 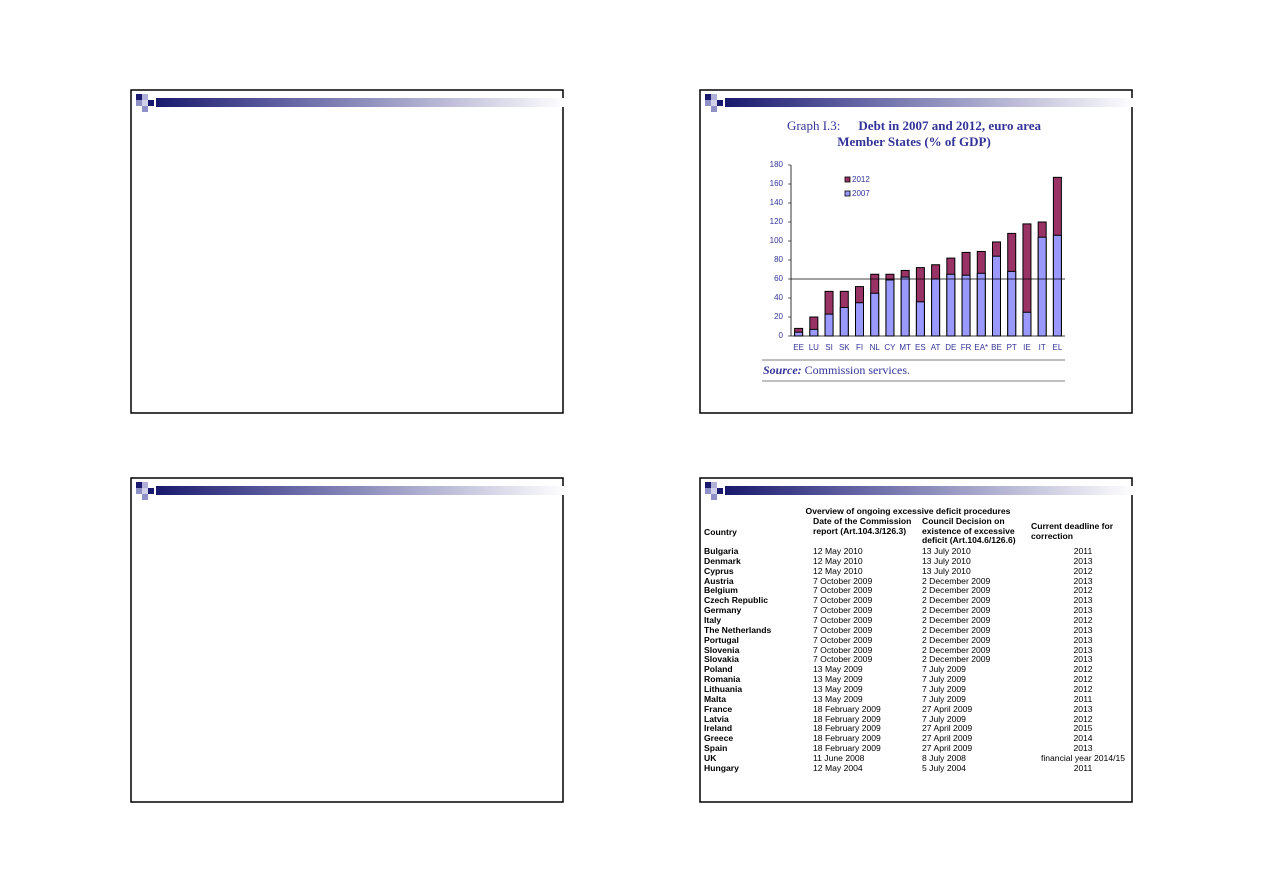 I want to click on y-tick-label: 100, so click(x=777, y=240).